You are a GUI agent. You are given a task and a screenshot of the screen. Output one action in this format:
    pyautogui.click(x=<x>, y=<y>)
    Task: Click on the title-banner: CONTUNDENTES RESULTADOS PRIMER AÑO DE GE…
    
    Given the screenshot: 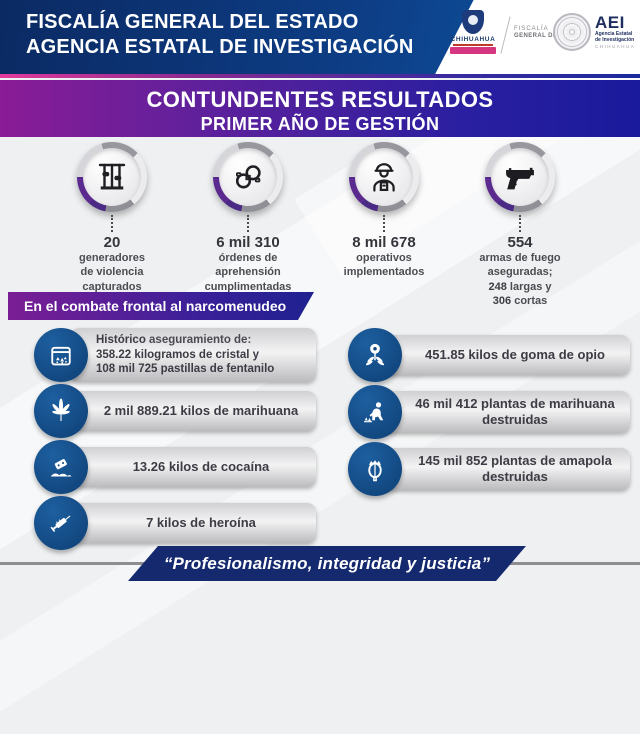 What is the action you would take?
    pyautogui.click(x=320, y=108)
    